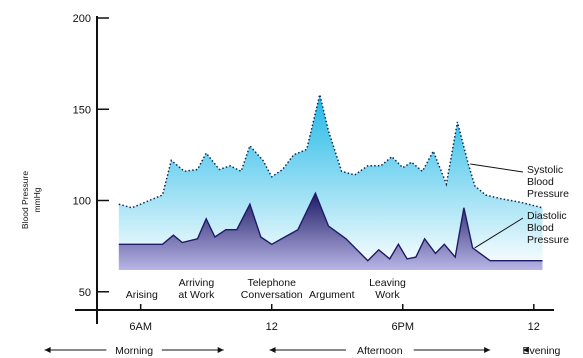  I want to click on y-axis-title-line2: mmHg, so click(37, 199).